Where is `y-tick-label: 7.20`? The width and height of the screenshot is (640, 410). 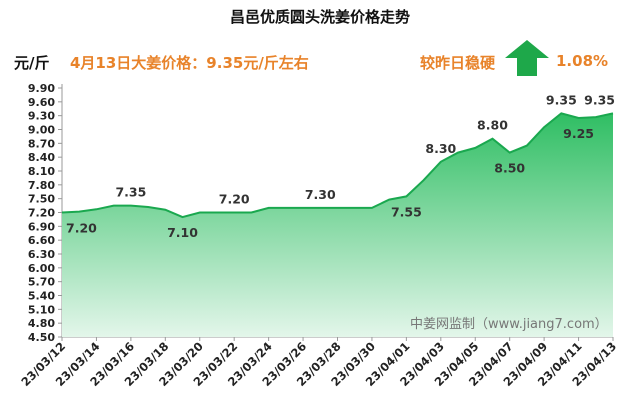
y-tick-label: 7.20 is located at coordinates (41, 213).